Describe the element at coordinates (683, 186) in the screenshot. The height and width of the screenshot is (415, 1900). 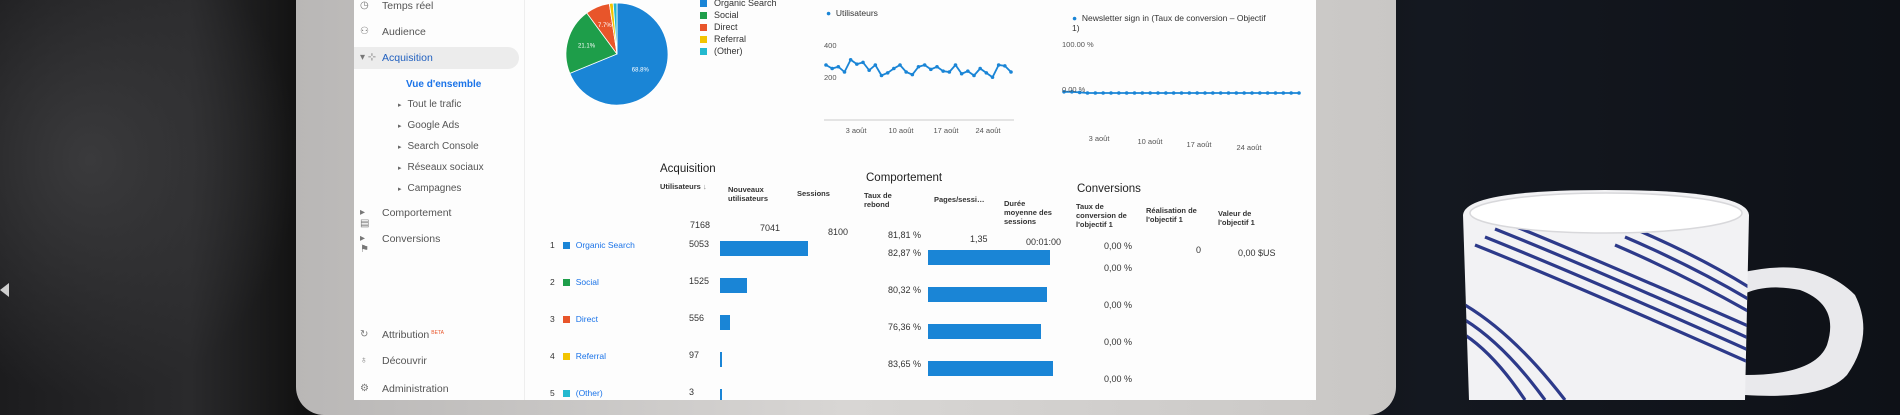
I see `col-utilisateurs: Utilisateurs ↓` at that location.